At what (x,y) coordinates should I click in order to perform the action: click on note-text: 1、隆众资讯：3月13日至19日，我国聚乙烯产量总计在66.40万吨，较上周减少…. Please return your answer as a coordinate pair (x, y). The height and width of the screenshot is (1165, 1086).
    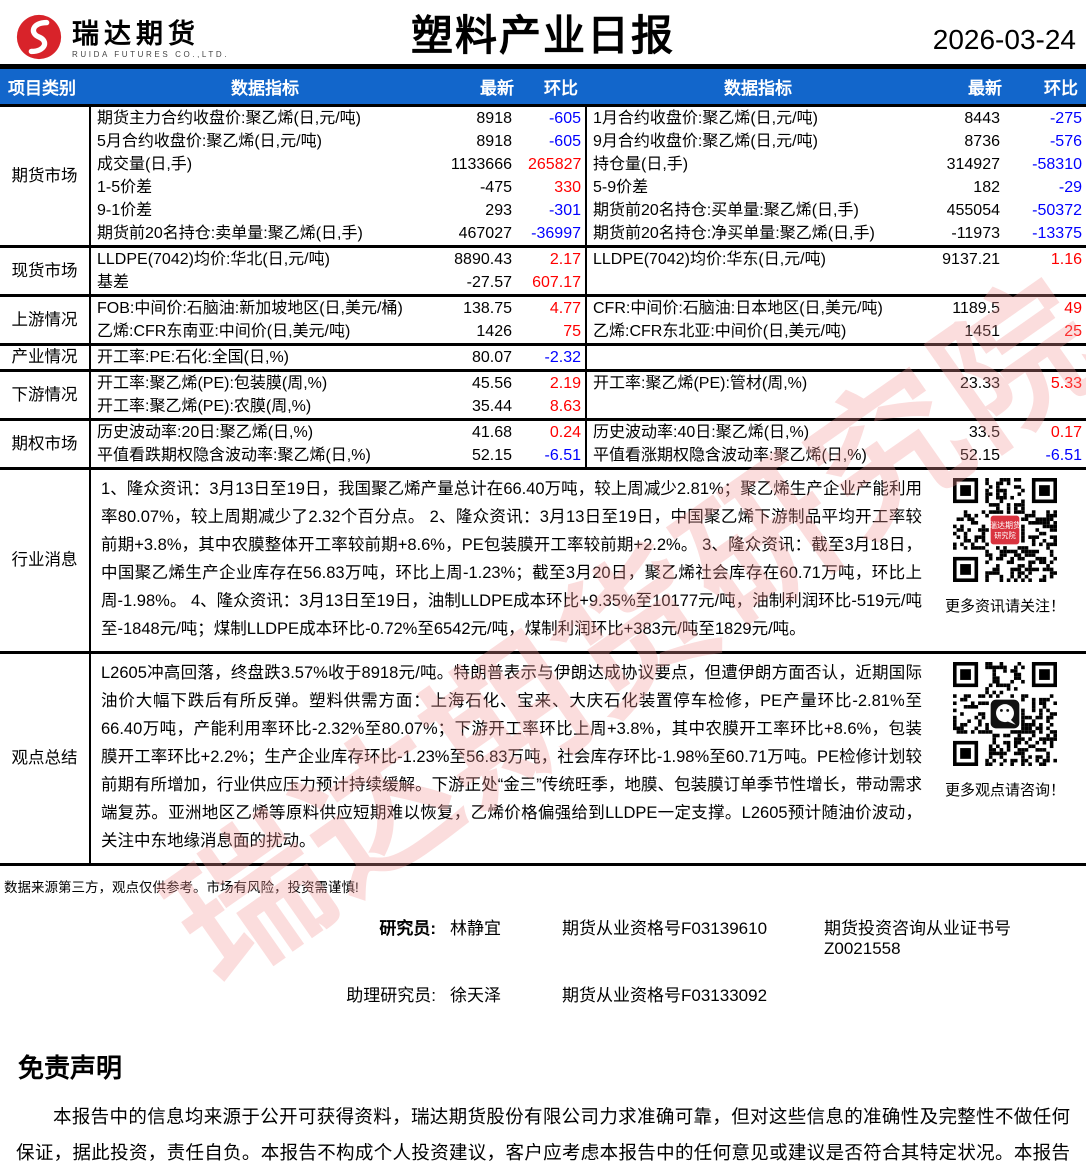
    Looking at the image, I should click on (511, 559).